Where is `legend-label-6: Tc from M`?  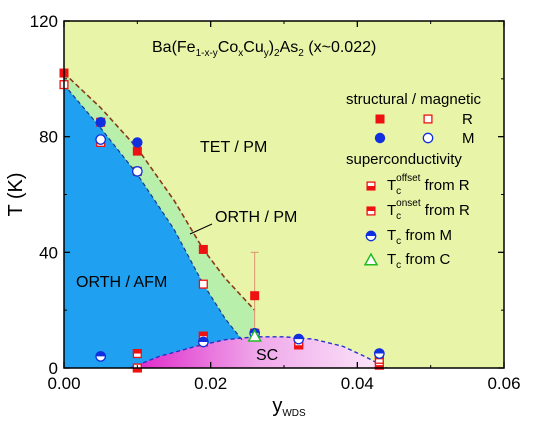 legend-label-6: Tc from M is located at coordinates (419, 237).